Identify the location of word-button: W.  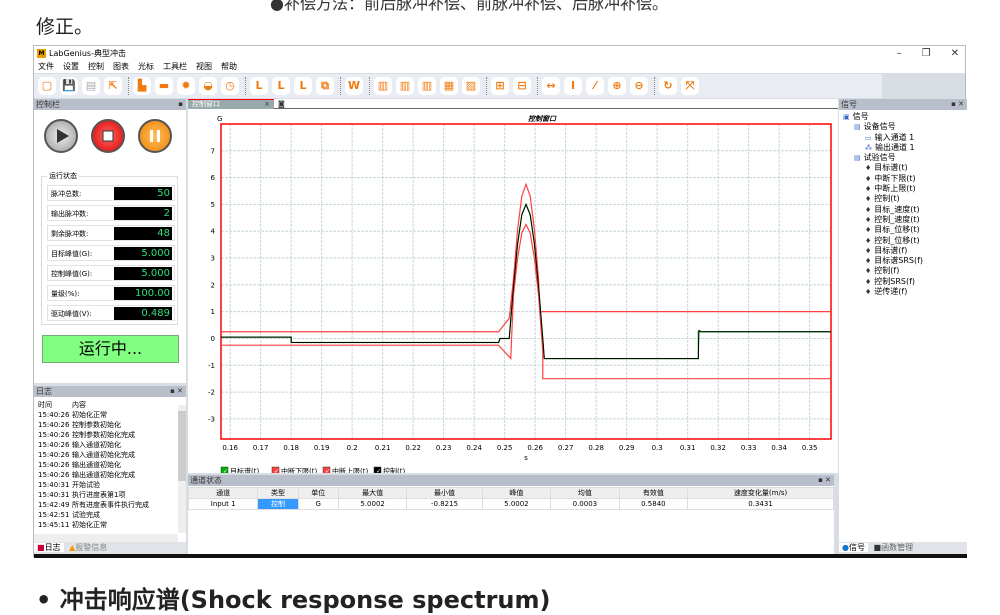
(354, 86).